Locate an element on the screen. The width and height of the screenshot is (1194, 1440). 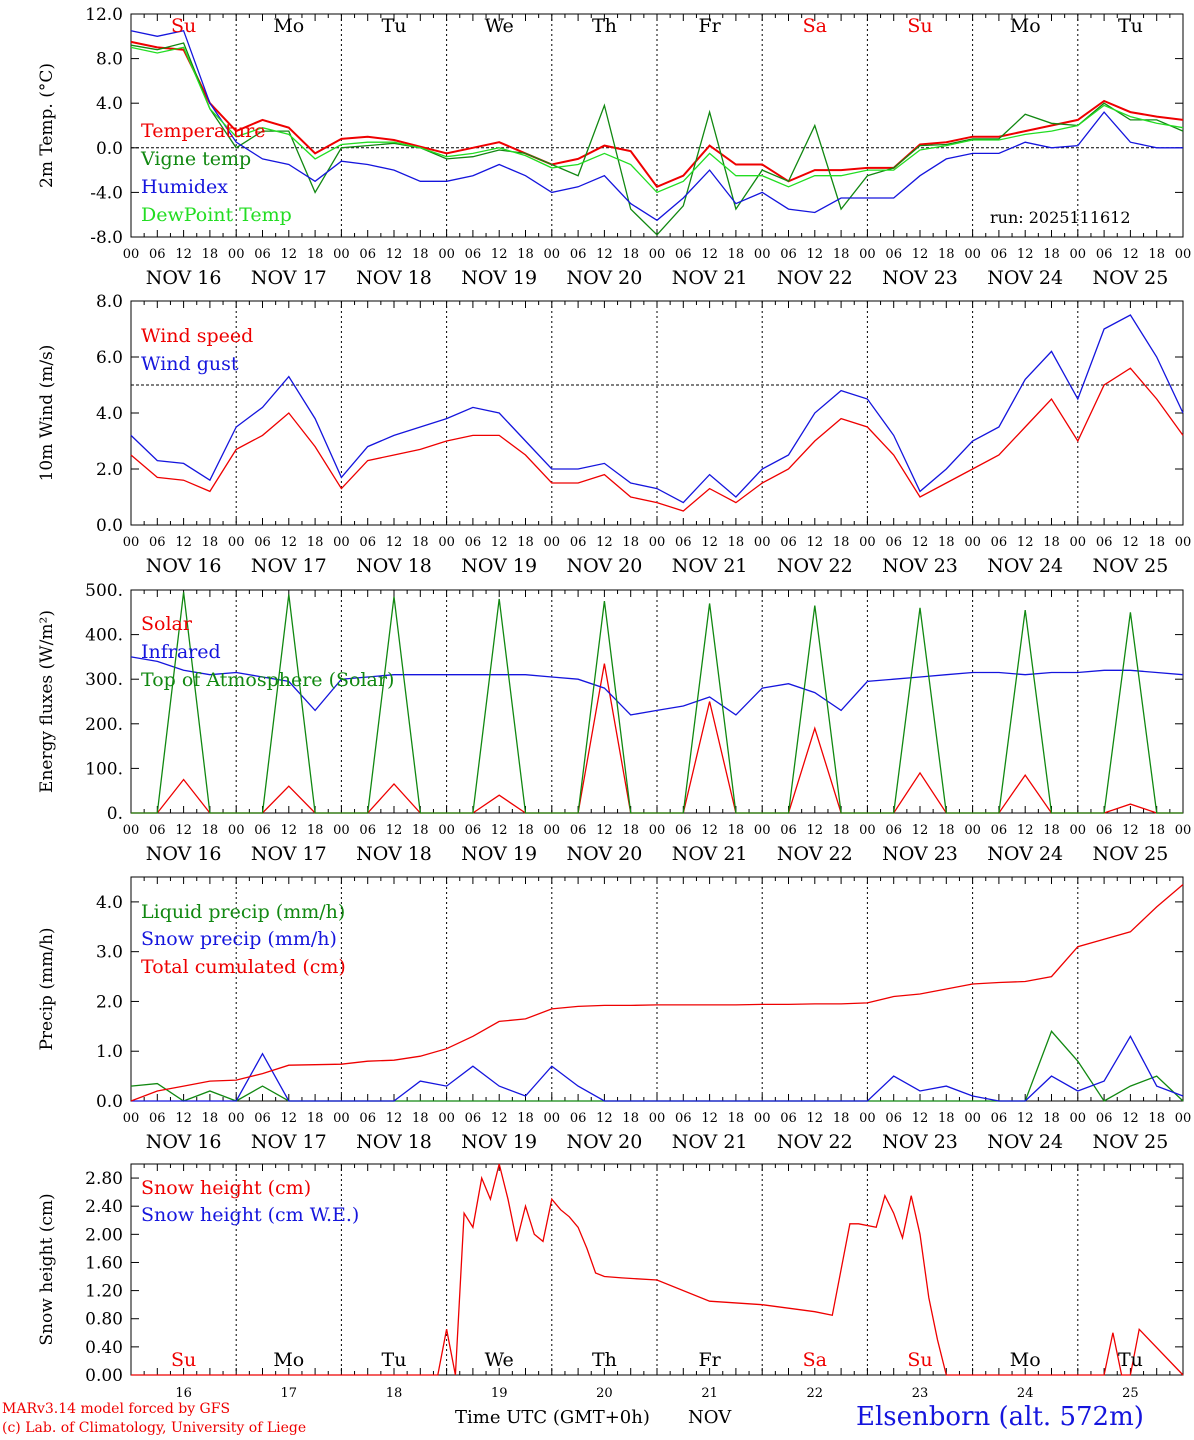
day-number: 25 is located at coordinates (1130, 1393).